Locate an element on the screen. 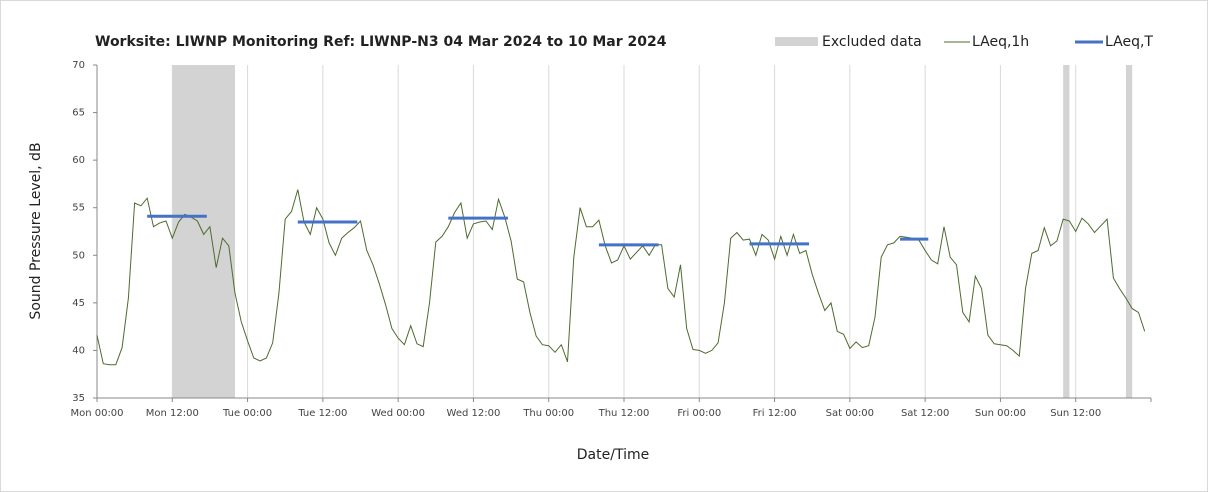 The image size is (1208, 492). y-tick-label: 60 is located at coordinates (78, 160).